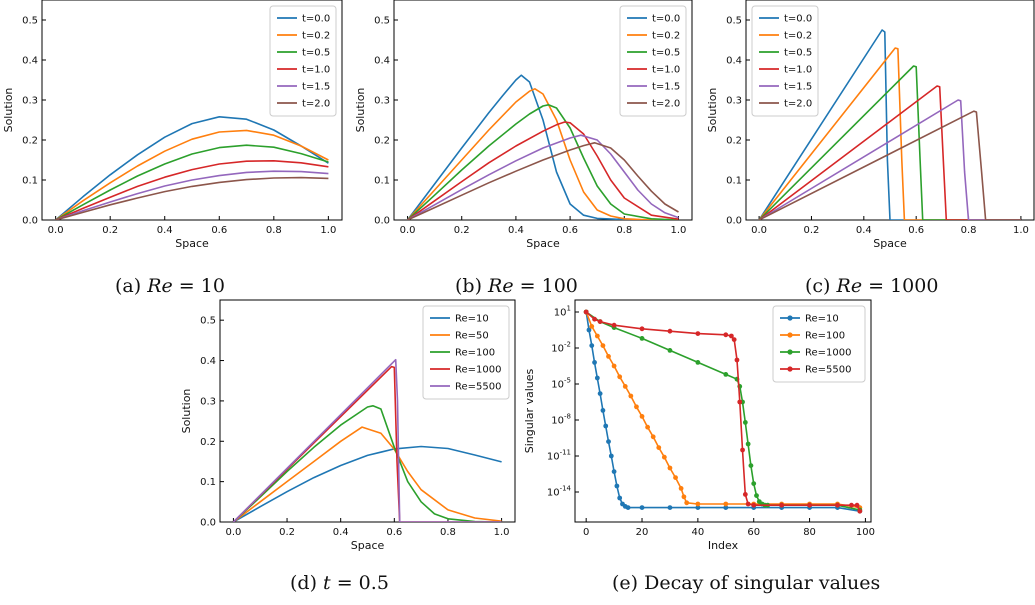  What do you see at coordinates (562, 312) in the screenshot?
I see `y-tick-label: 10¹` at bounding box center [562, 312].